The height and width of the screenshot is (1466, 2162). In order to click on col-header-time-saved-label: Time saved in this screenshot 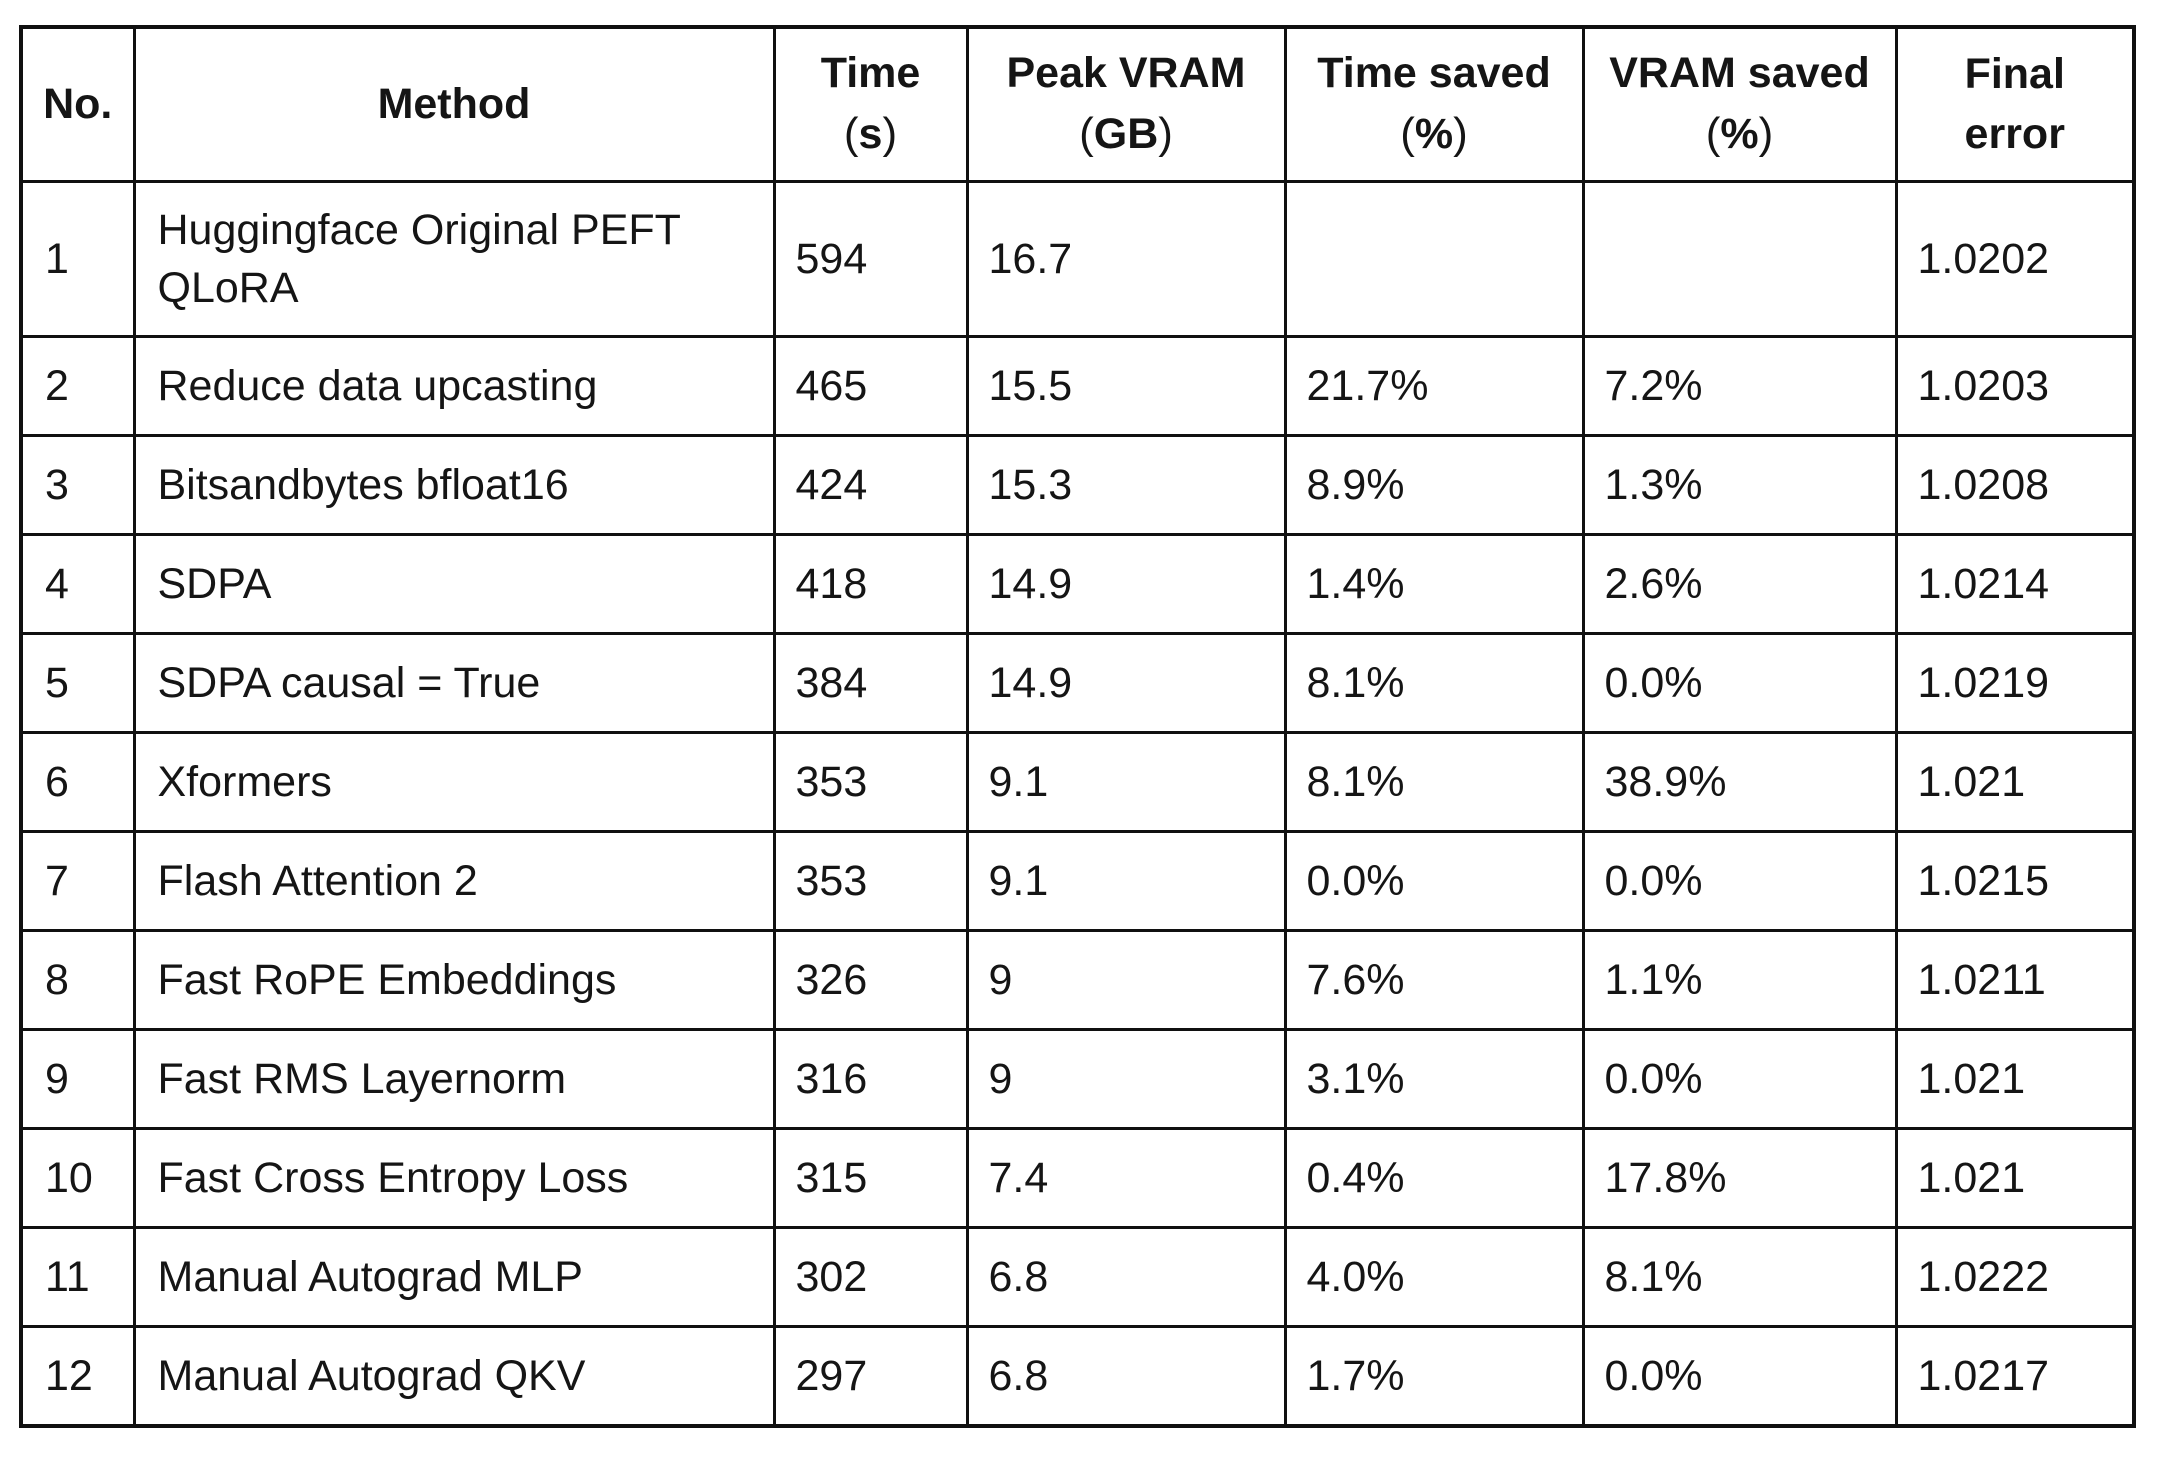, I will do `click(1434, 73)`.